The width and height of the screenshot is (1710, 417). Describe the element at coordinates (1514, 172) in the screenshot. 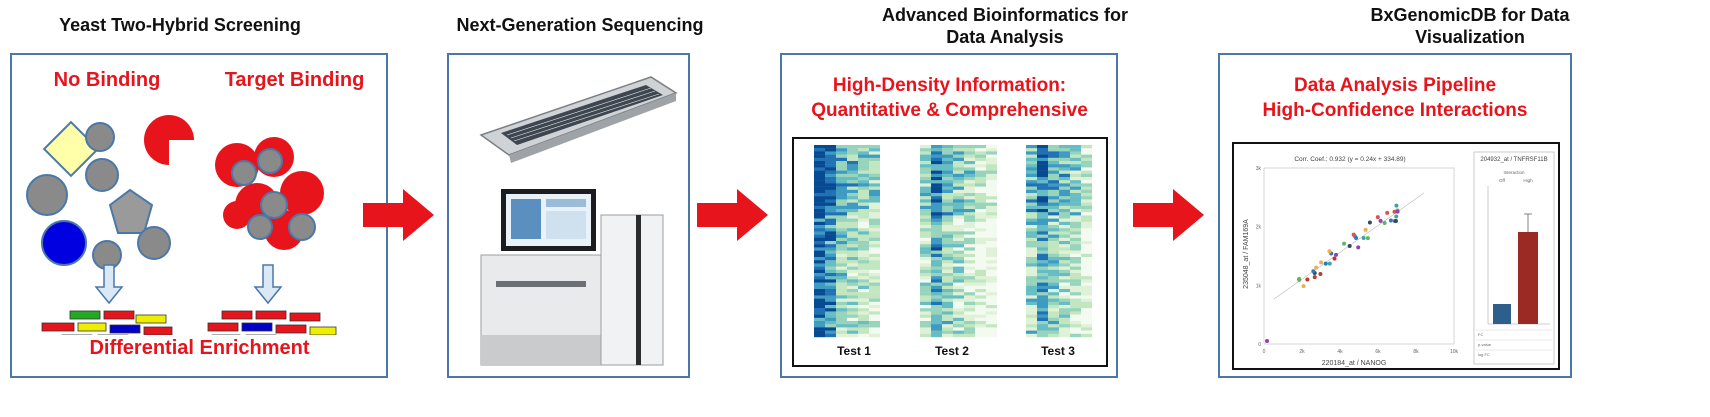

I see `bar-subtitle: Interaction` at that location.